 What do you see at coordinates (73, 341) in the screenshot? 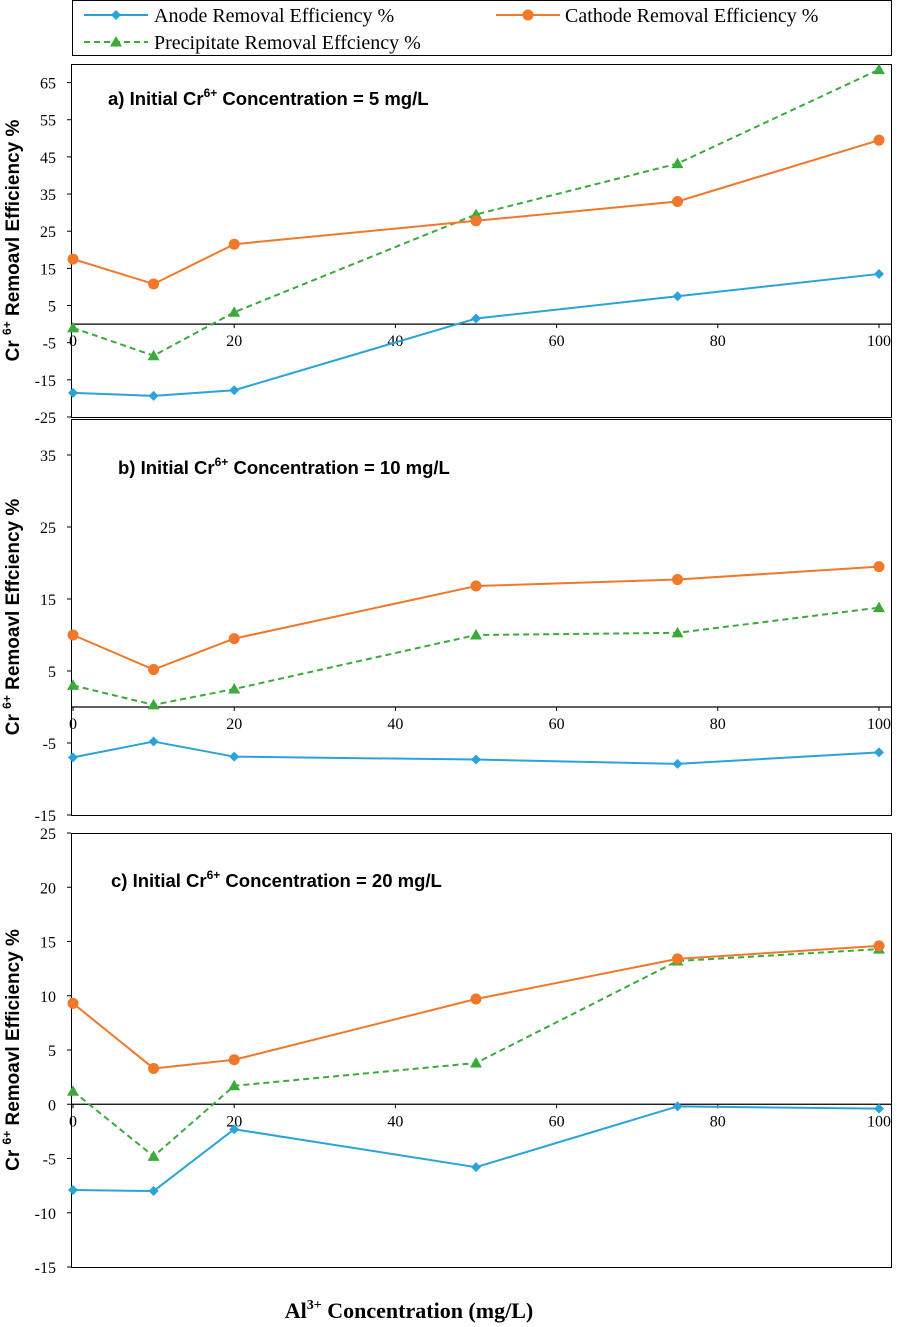
I see `x-tick-label: 0` at bounding box center [73, 341].